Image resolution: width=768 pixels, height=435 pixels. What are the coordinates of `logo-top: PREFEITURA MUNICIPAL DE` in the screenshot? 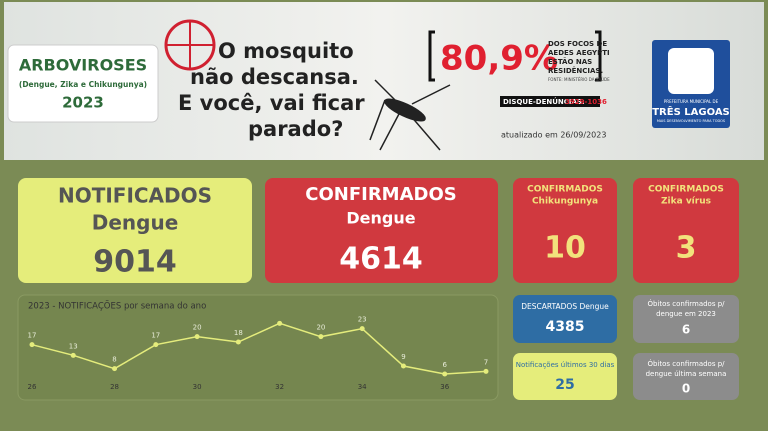 It's located at (691, 101).